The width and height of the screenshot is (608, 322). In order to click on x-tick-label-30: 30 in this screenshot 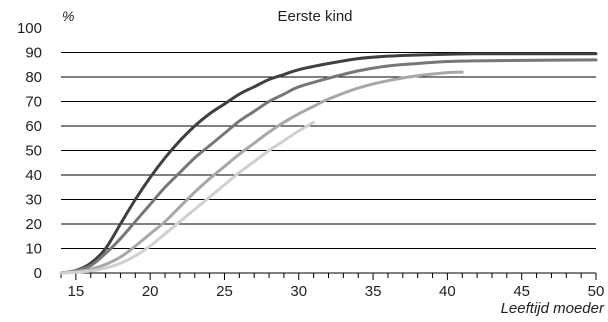, I will do `click(298, 291)`.